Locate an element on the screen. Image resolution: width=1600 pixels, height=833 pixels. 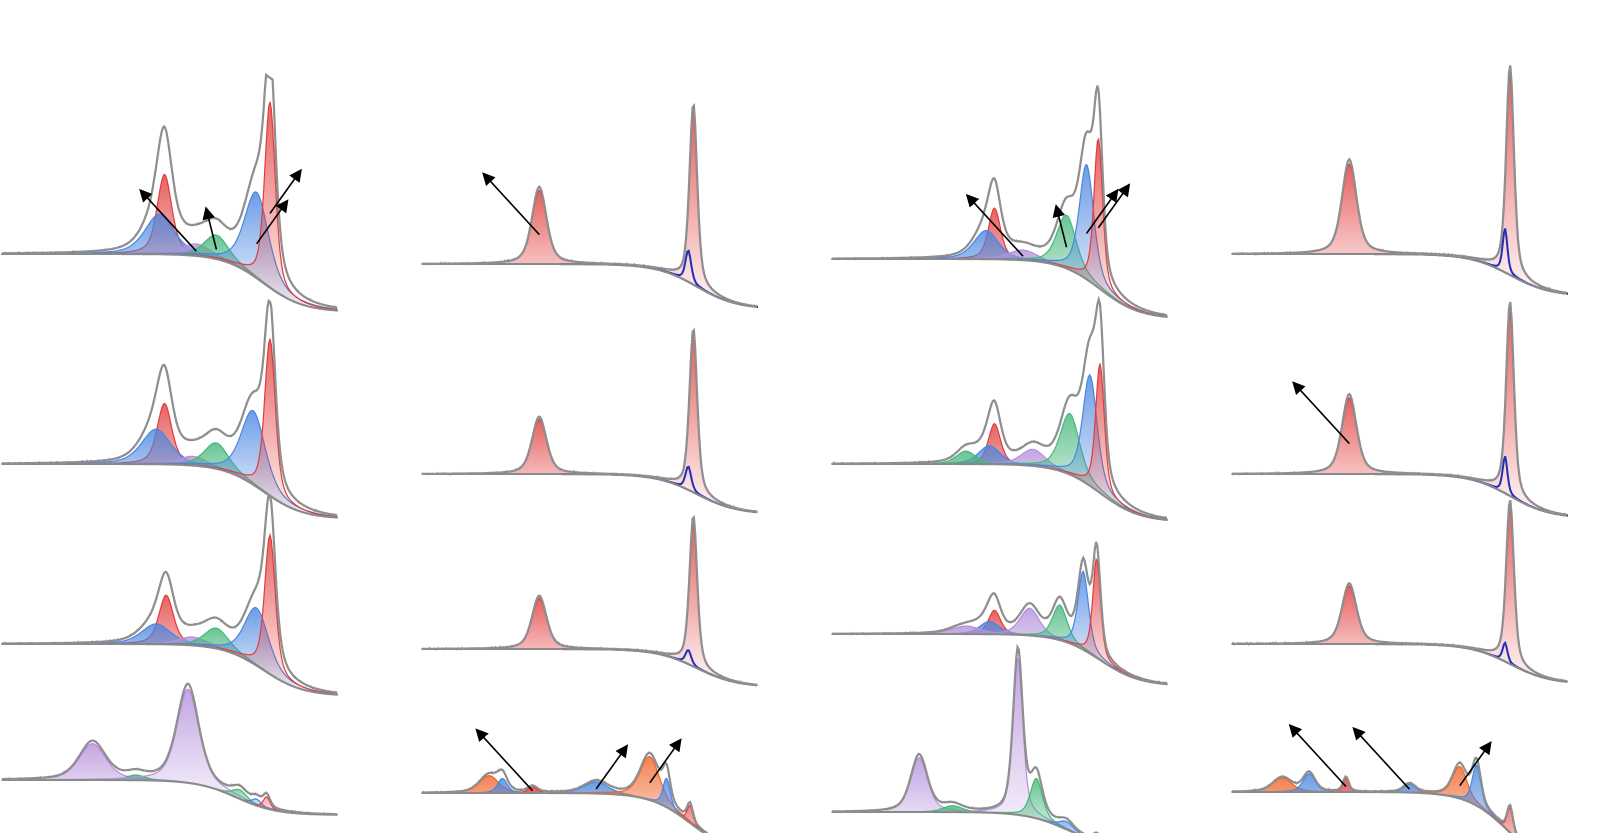
spectrum-panel-r3c4 is located at coordinates (1399, 591).